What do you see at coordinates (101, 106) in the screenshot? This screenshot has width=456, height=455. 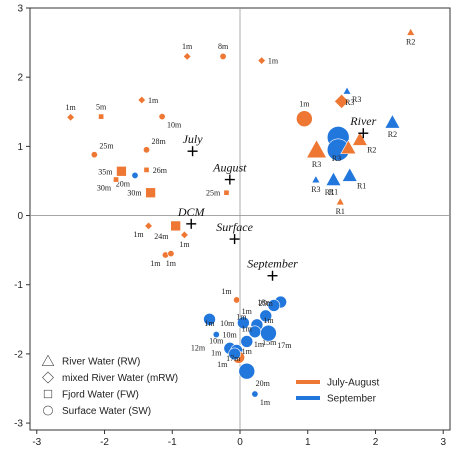 I see `point-label: 5m` at bounding box center [101, 106].